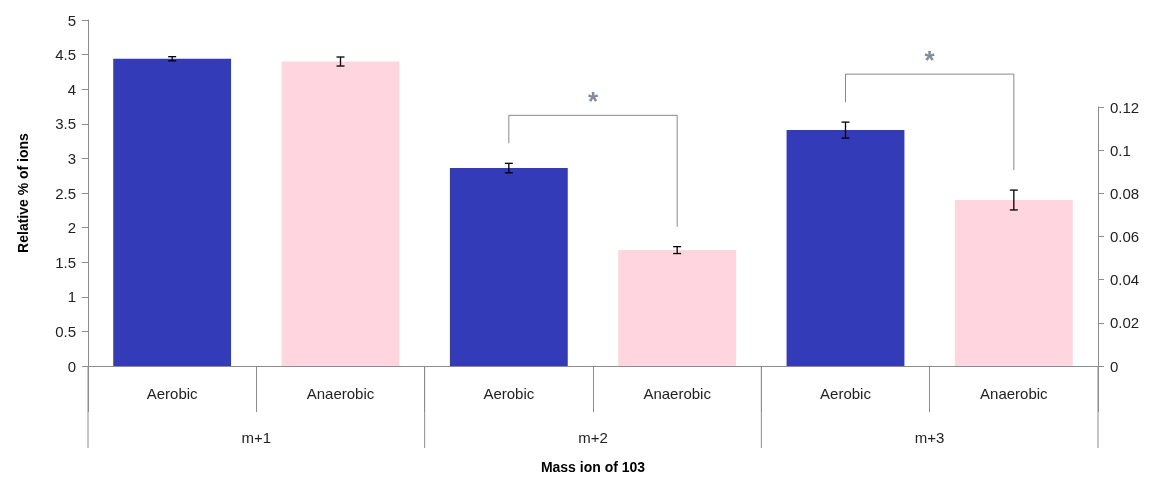  Describe the element at coordinates (1125, 193) in the screenshot. I see `y2-tick-label: 0.08` at that location.